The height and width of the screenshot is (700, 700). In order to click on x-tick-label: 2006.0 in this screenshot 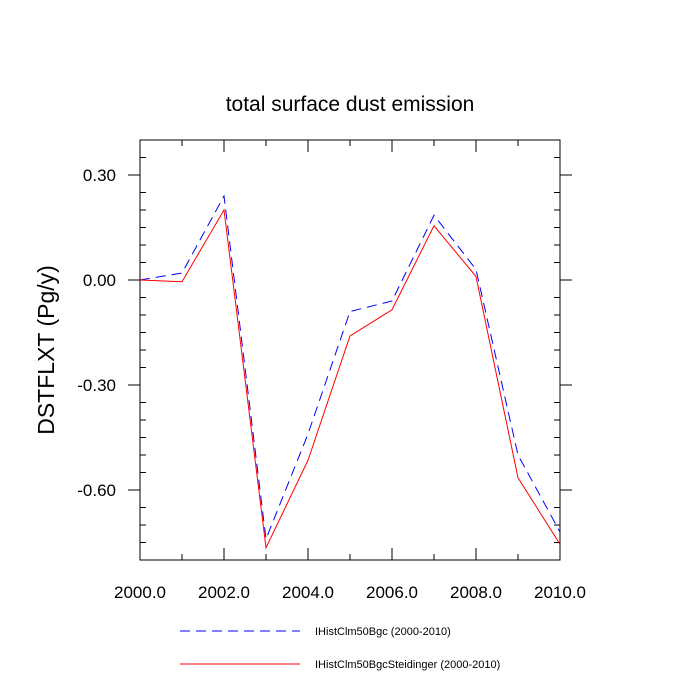, I will do `click(392, 592)`.